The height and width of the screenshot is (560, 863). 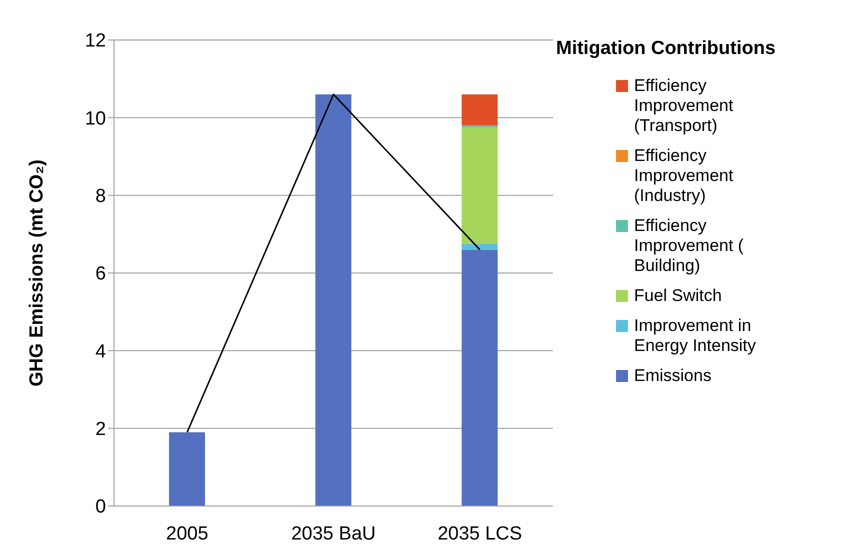 What do you see at coordinates (673, 376) in the screenshot?
I see `legend-label: Emissions` at bounding box center [673, 376].